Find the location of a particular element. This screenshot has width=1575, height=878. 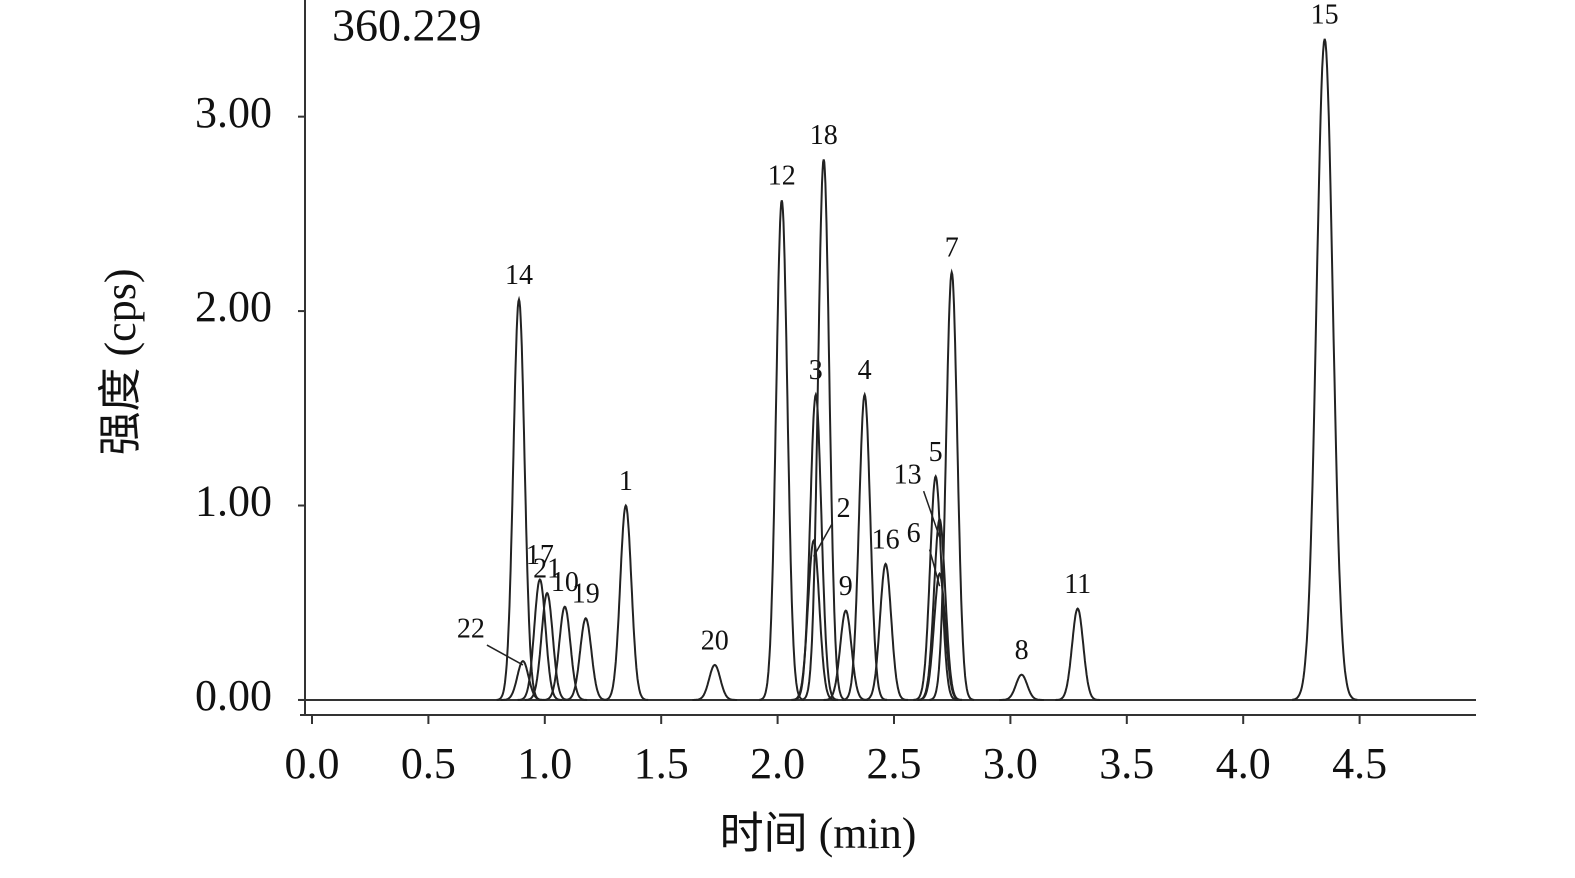

y-tick-label: 2.00 is located at coordinates (233, 306).